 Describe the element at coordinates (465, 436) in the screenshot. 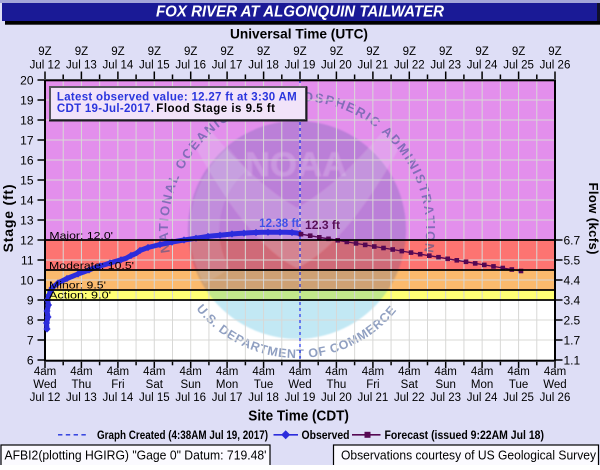

I see `svg-text:Forecast (issued 9:22AM Jul 18: Forecast (issued 9:22AM Jul 18)` at that location.